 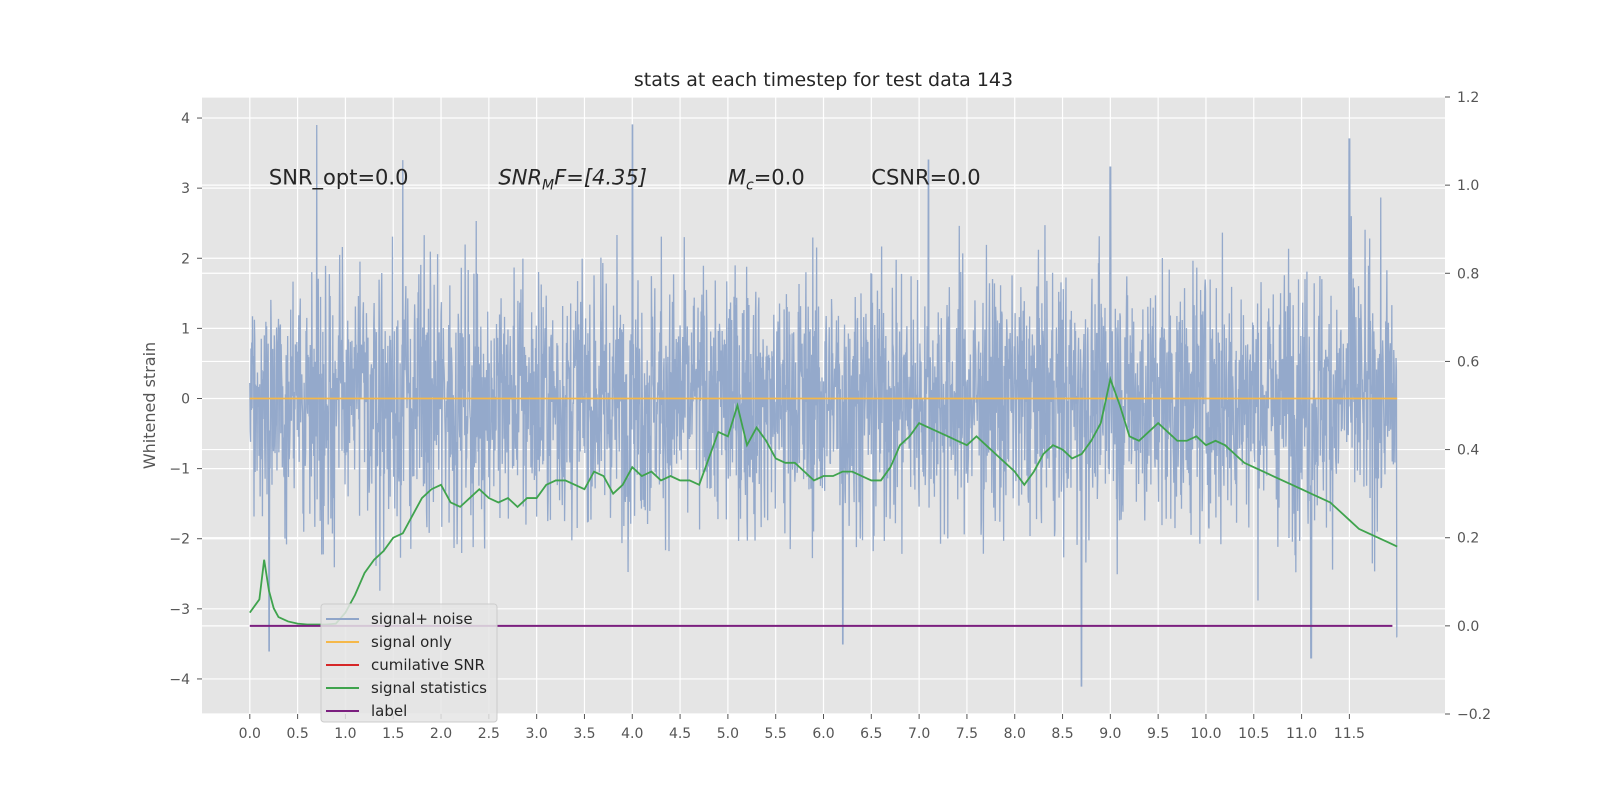 What do you see at coordinates (600, 178) in the screenshot?
I see `annotation-snr-mf-rest: F=[4.35]` at bounding box center [600, 178].